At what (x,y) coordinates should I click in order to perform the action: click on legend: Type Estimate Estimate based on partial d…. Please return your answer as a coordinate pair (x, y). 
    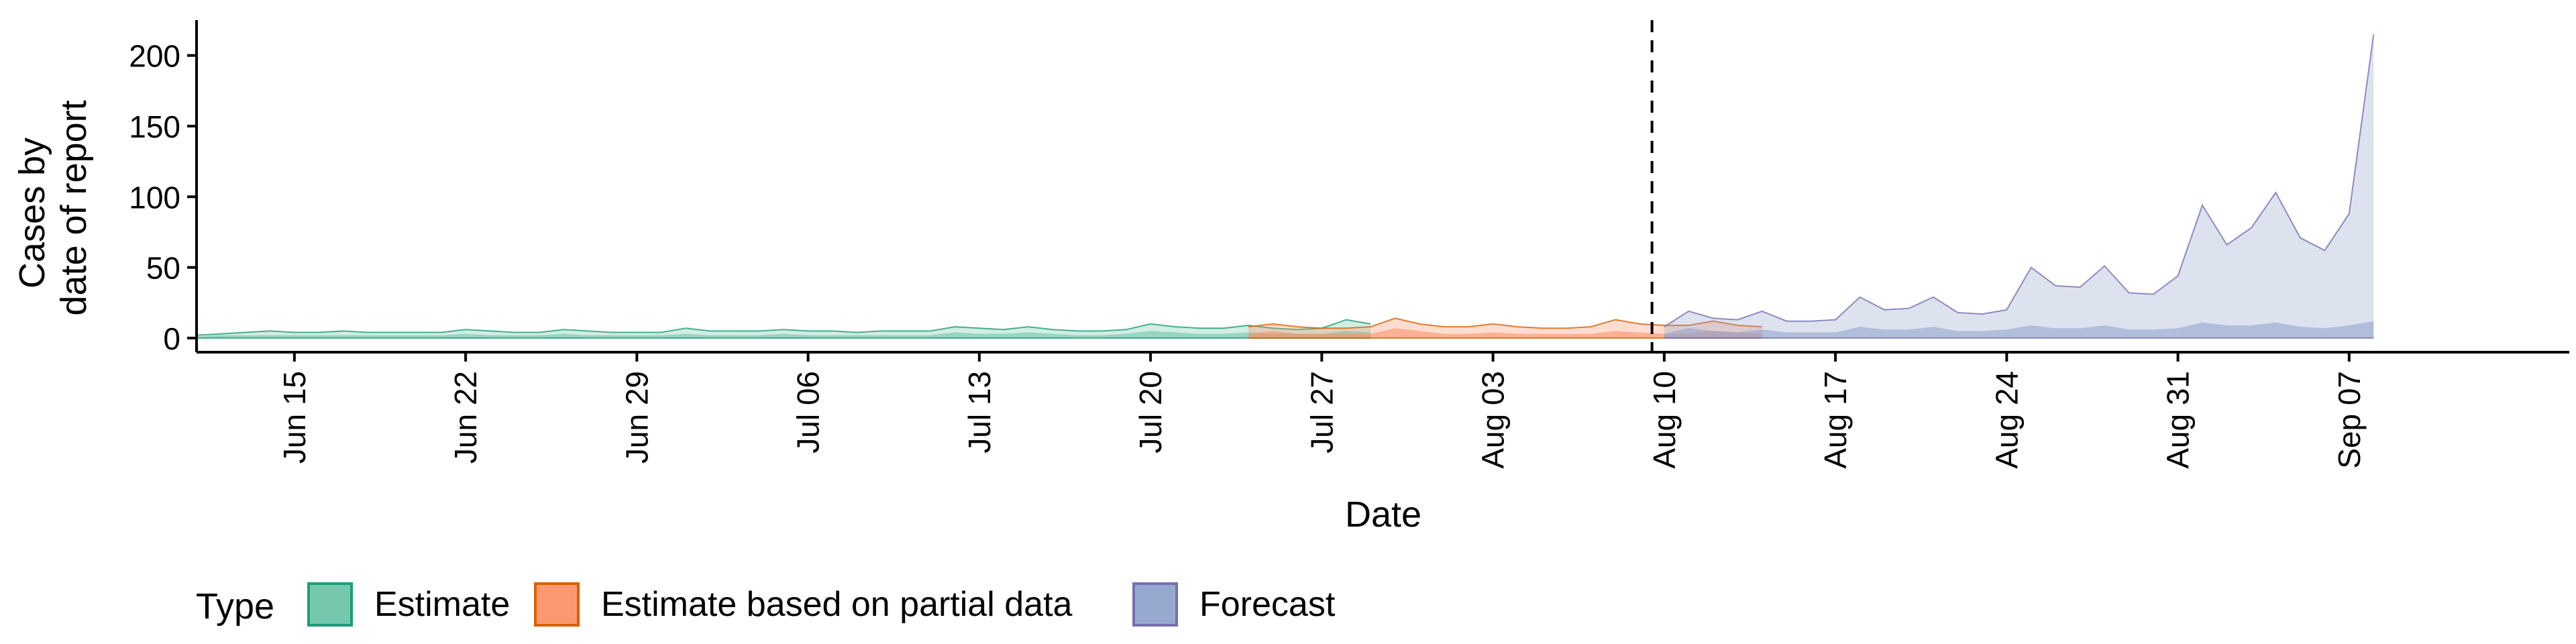
    Looking at the image, I should click on (766, 604).